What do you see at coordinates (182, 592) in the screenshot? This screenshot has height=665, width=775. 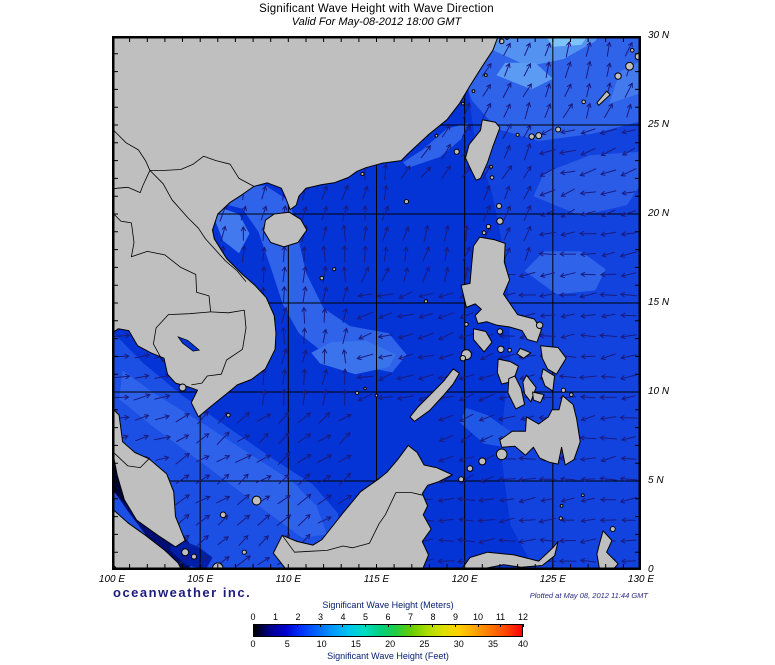 I see `oceanweather-logo-text: oceanweather inc.` at bounding box center [182, 592].